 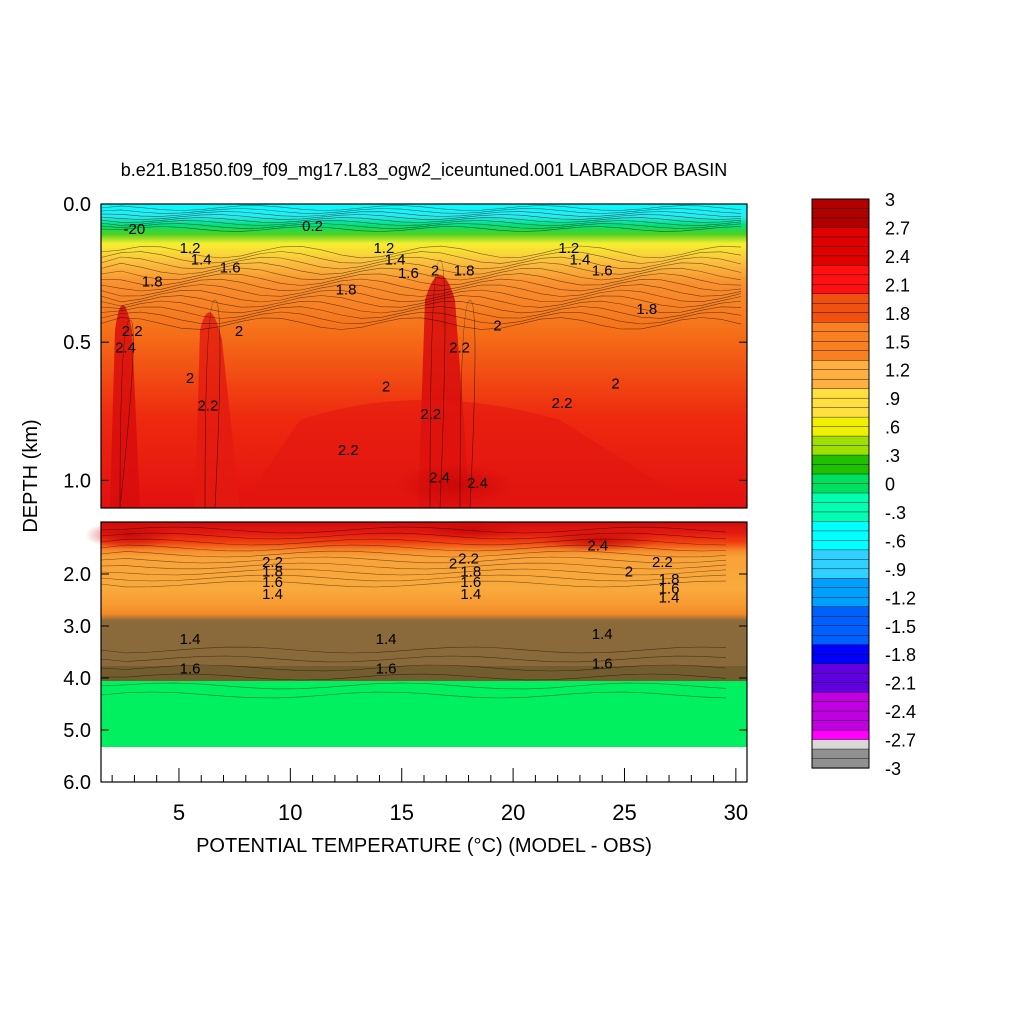 I want to click on upper-plume-contour, so click(x=126, y=414).